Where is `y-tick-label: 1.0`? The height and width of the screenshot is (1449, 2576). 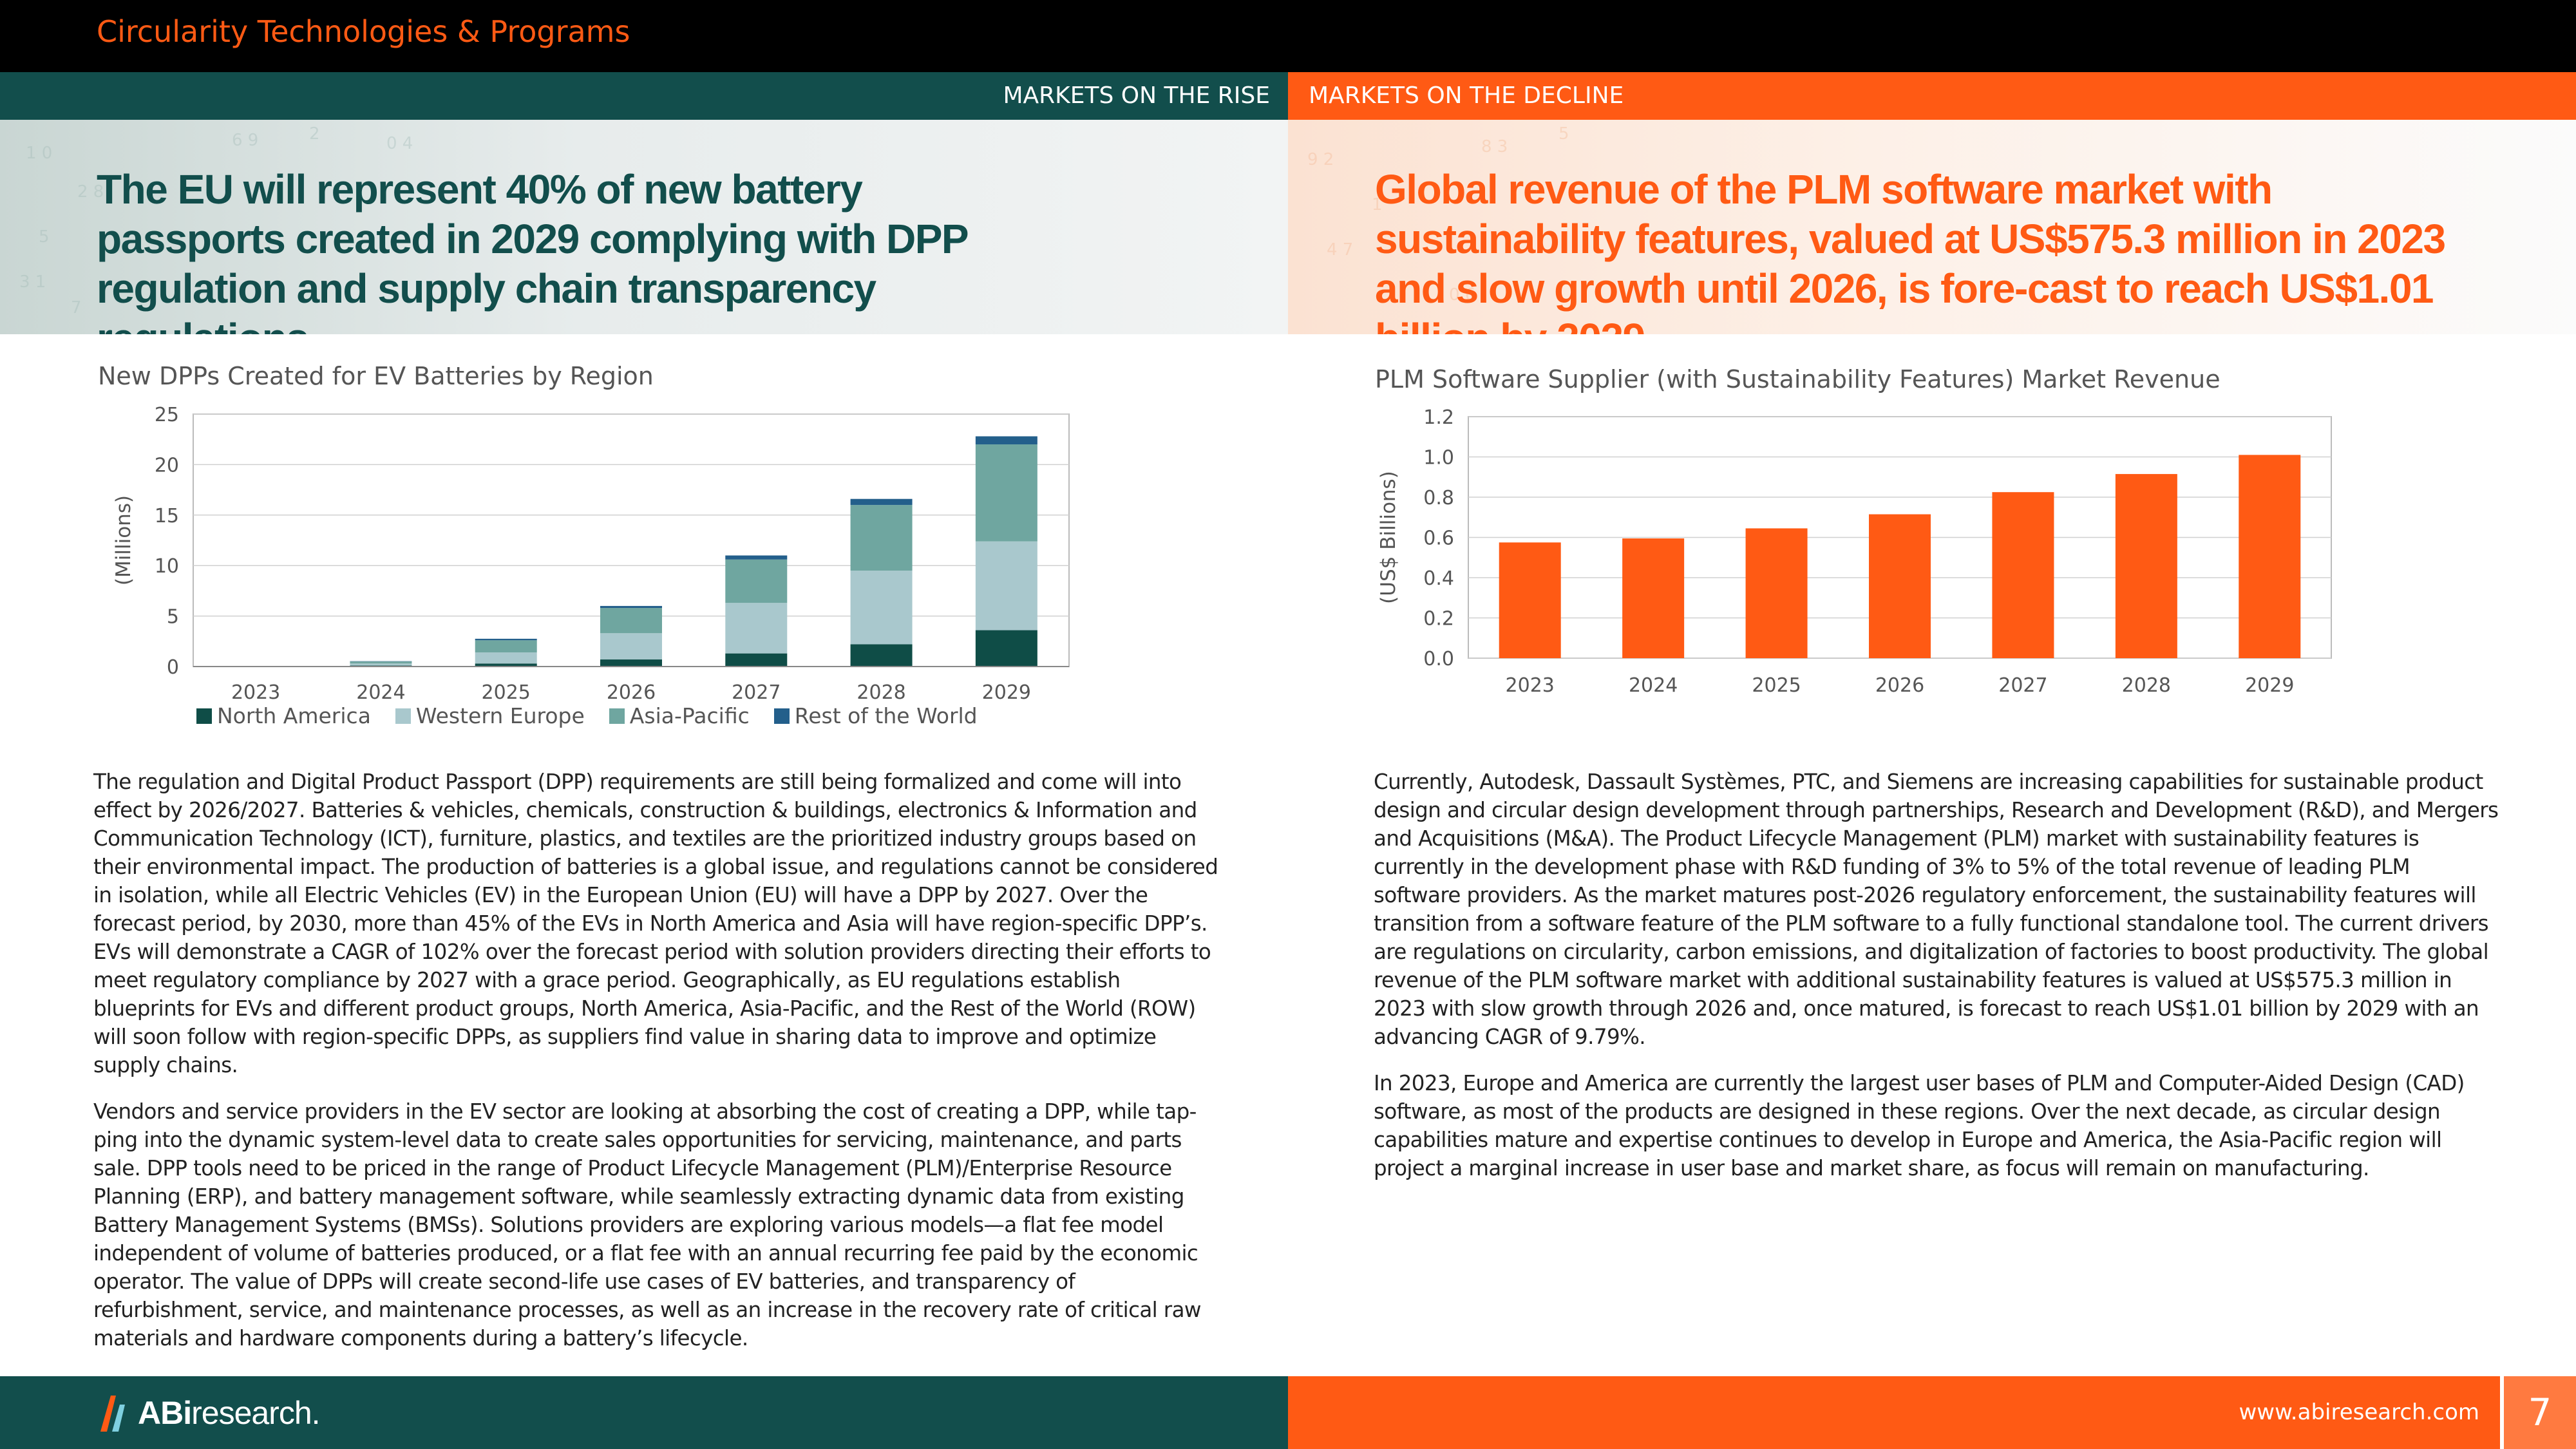
y-tick-label: 1.0 is located at coordinates (1438, 458).